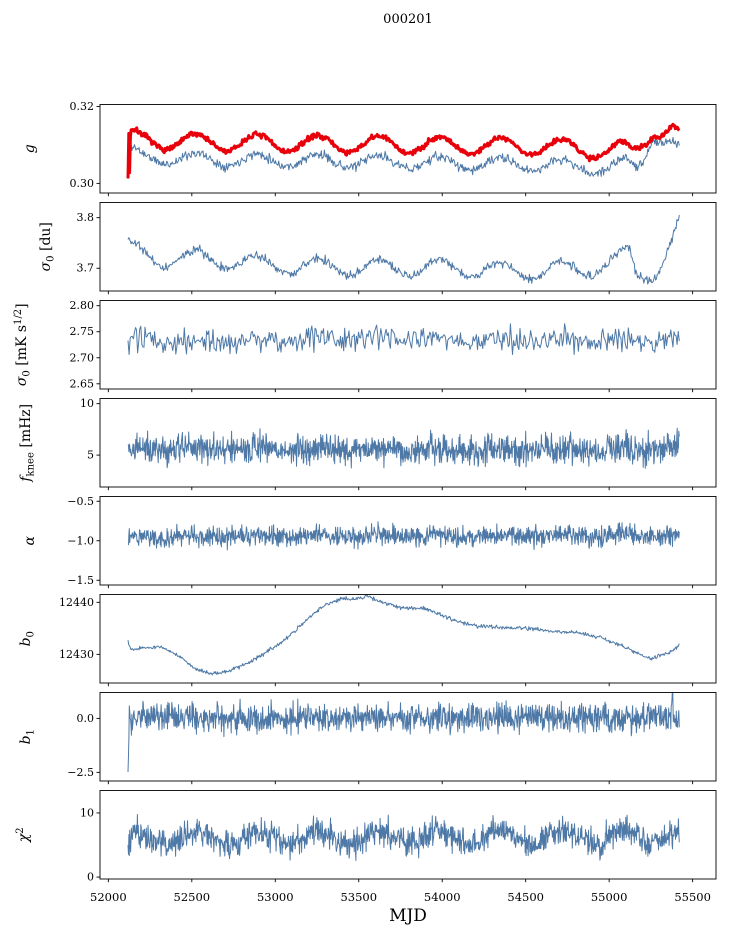 Image resolution: width=729 pixels, height=944 pixels. Describe the element at coordinates (609, 897) in the screenshot. I see `x-tick-label: 55000` at that location.